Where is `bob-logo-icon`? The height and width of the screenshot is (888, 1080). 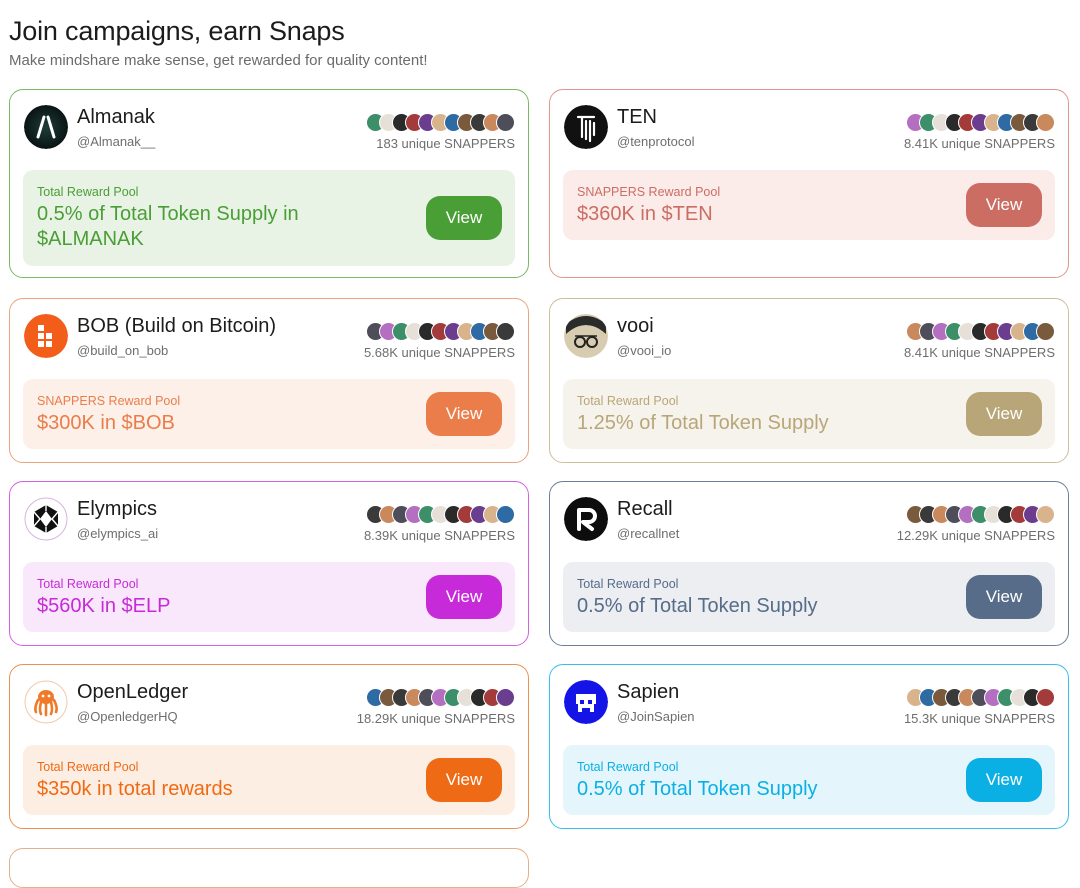 bob-logo-icon is located at coordinates (46, 336).